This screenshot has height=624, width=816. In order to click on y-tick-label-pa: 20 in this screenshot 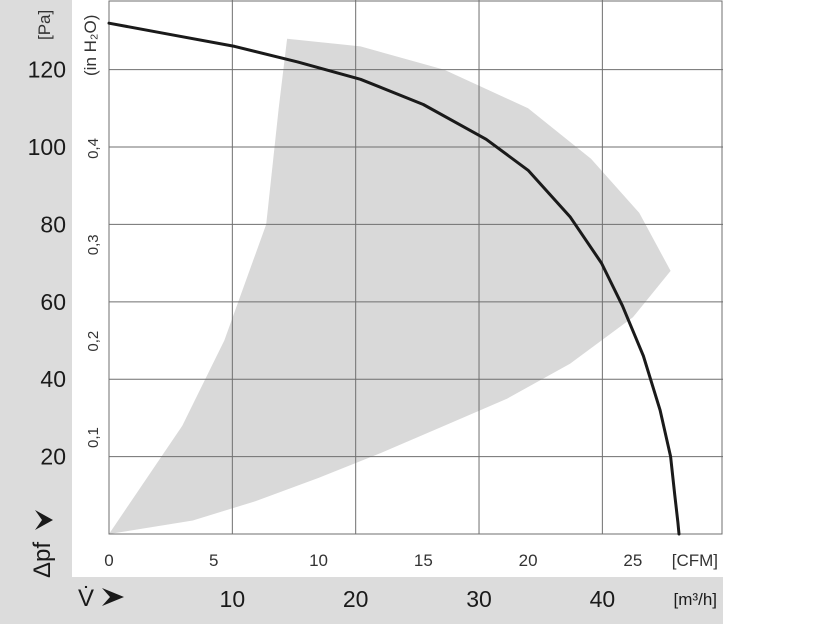, I will do `click(53, 457)`.